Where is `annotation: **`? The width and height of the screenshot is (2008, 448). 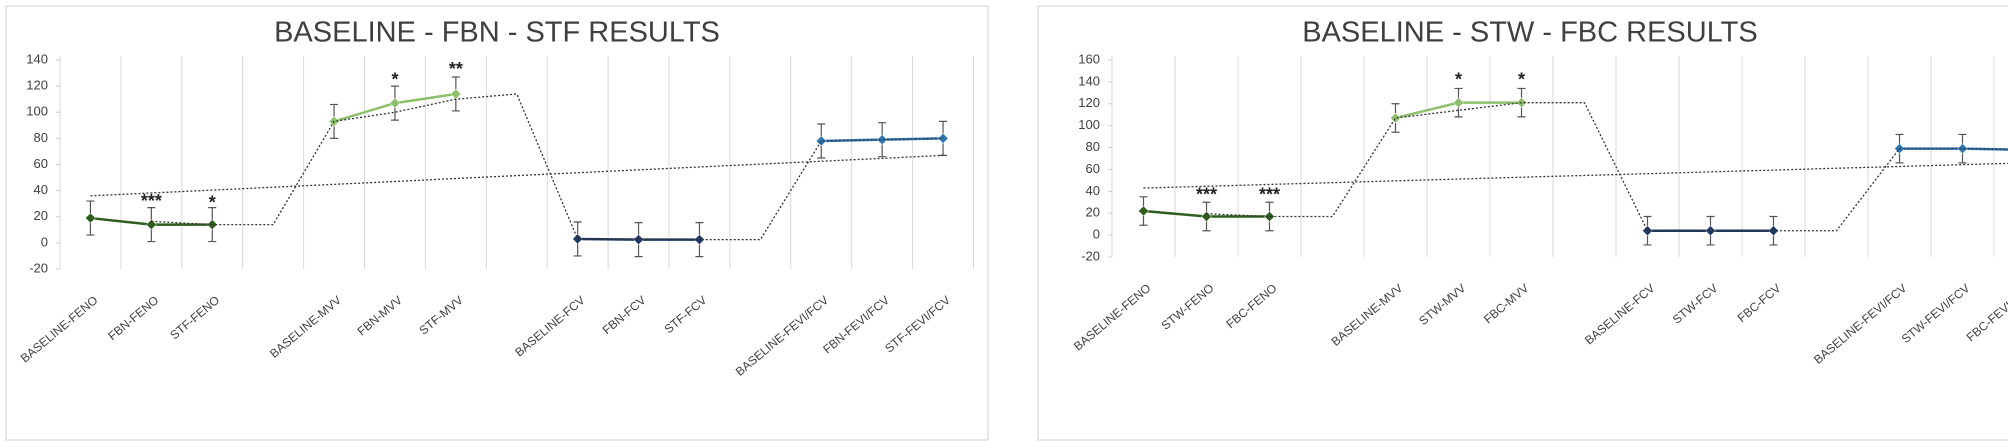 annotation: ** is located at coordinates (456, 69).